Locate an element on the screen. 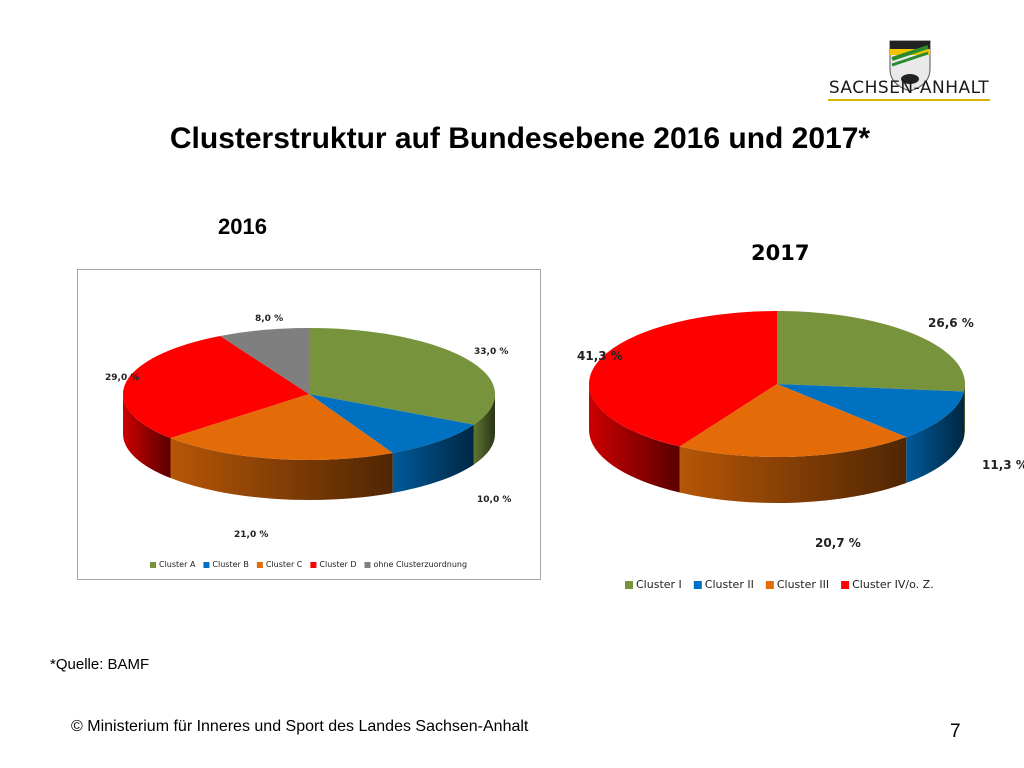  legend-label-2016-4: ohne Clusterzuordnung is located at coordinates (421, 564).